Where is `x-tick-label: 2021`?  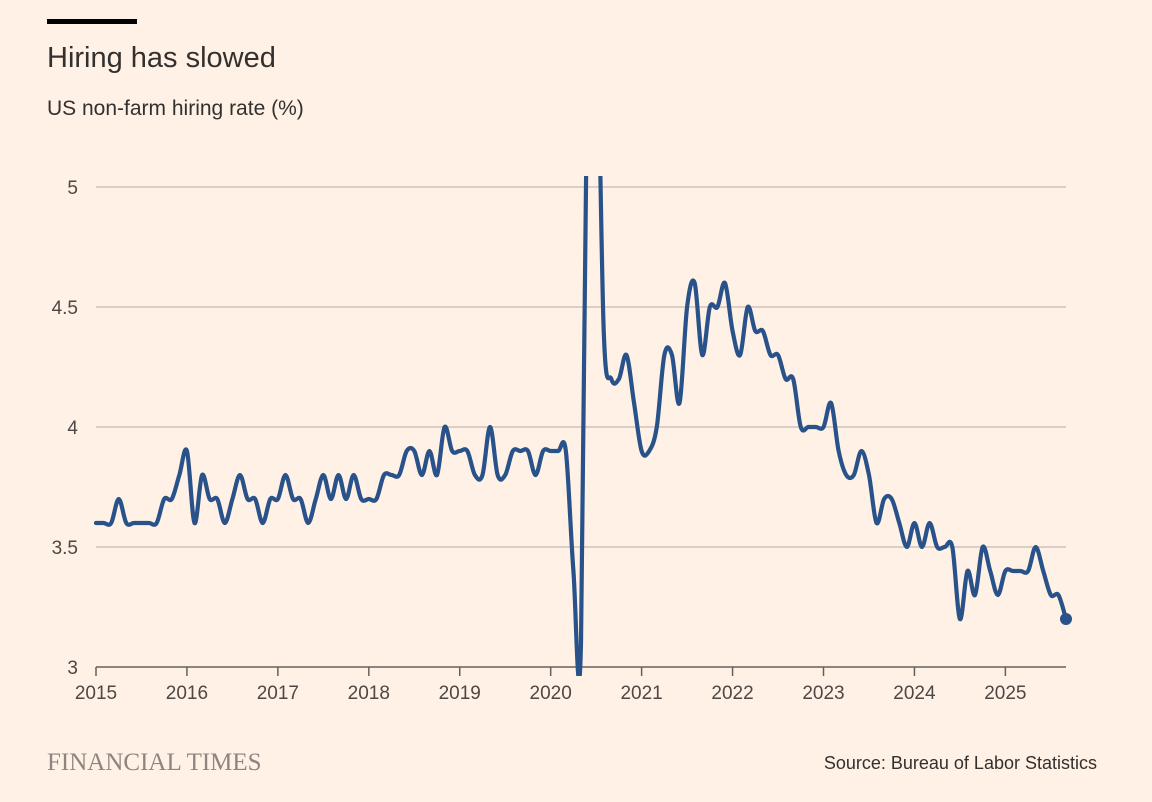
x-tick-label: 2021 is located at coordinates (641, 693).